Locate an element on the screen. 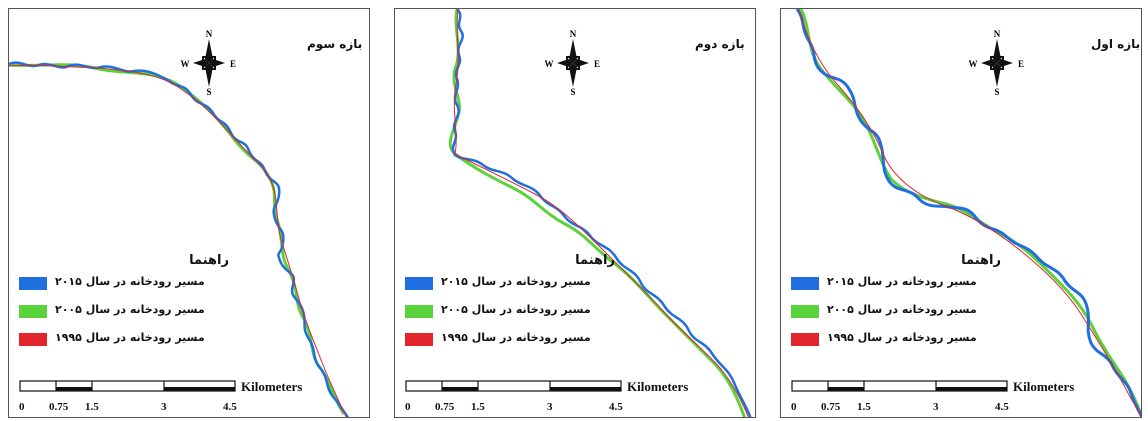 Image resolution: width=1148 pixels, height=421 pixels. panel-title: بازه دوم is located at coordinates (720, 44).